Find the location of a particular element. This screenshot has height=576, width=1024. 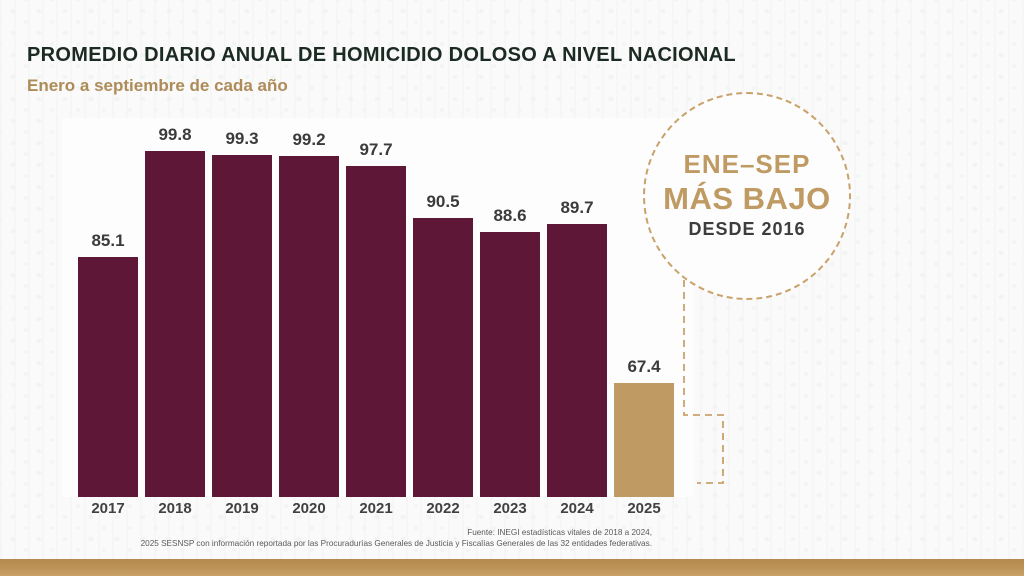

bar-value-label-2020: 99.2 is located at coordinates (309, 139).